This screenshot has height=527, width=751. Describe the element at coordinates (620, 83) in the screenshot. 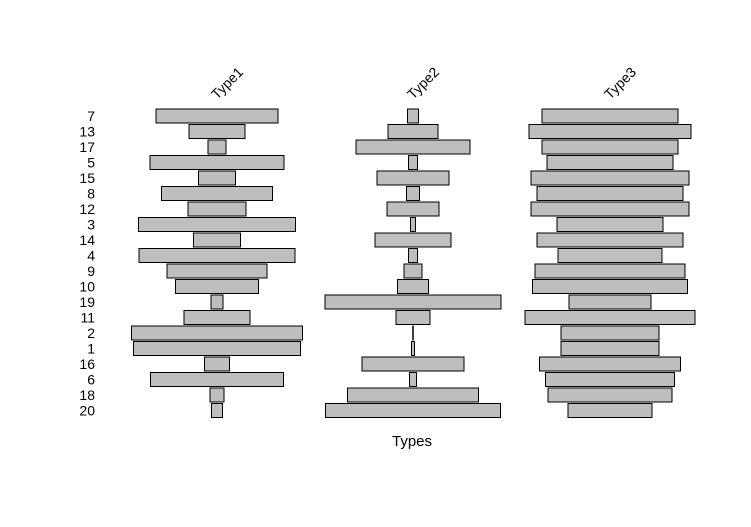

I see `column-label-type3: Type3` at that location.